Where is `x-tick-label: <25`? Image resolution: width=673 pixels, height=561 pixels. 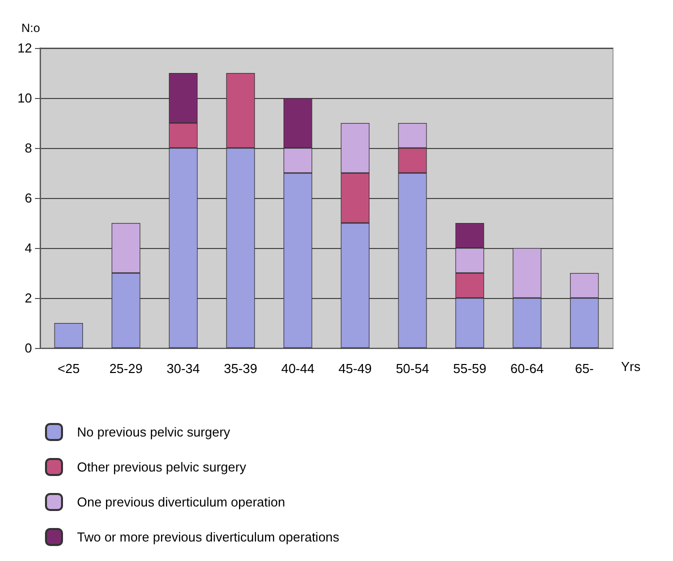
x-tick-label: <25 is located at coordinates (69, 368).